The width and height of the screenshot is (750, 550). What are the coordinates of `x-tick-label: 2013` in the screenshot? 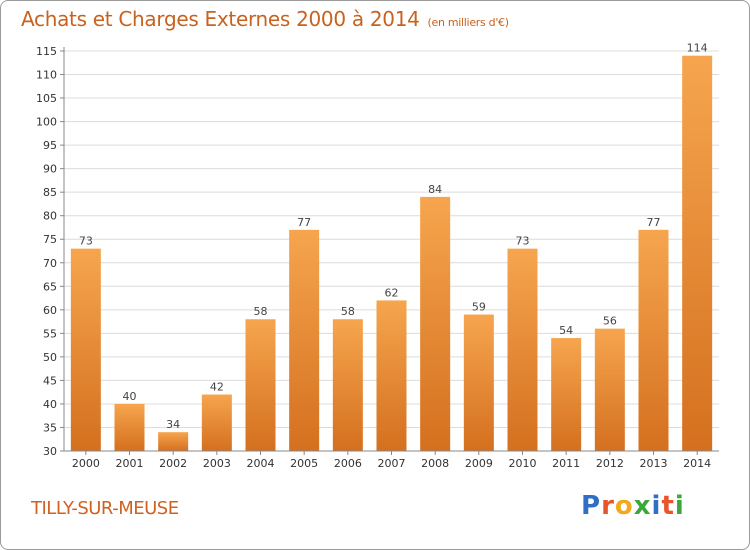 It's located at (654, 463).